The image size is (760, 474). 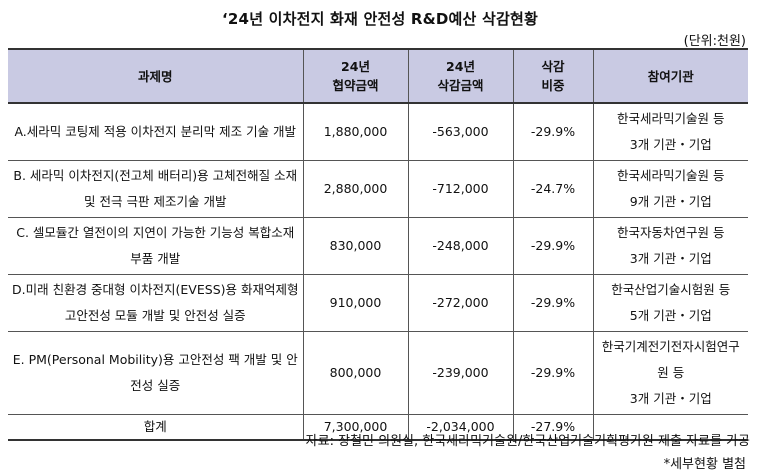 I want to click on org-cell: 한국자동차연구원 등 3개 기관・기업, so click(x=670, y=246).